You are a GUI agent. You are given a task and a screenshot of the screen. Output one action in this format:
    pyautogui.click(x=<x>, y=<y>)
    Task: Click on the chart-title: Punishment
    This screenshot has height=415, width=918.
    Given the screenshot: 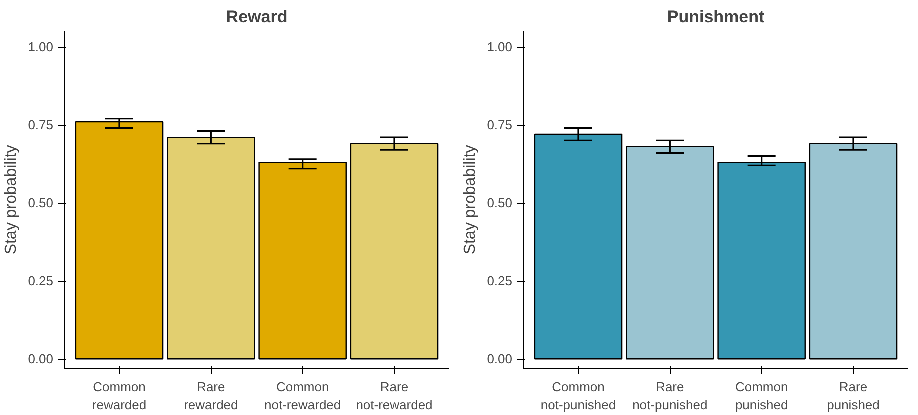 What is the action you would take?
    pyautogui.click(x=716, y=17)
    